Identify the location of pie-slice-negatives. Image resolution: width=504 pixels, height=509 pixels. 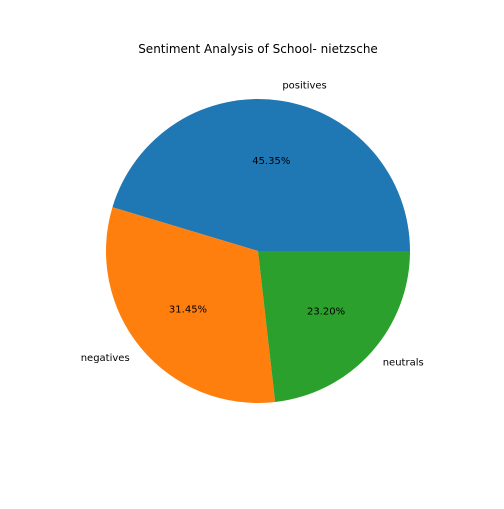
(191, 305).